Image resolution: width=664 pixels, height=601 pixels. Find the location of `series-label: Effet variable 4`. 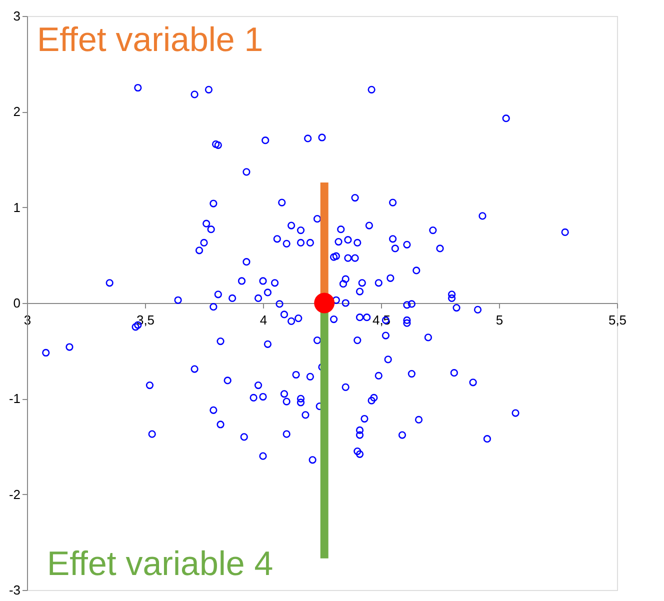

series-label: Effet variable 4 is located at coordinates (160, 564).